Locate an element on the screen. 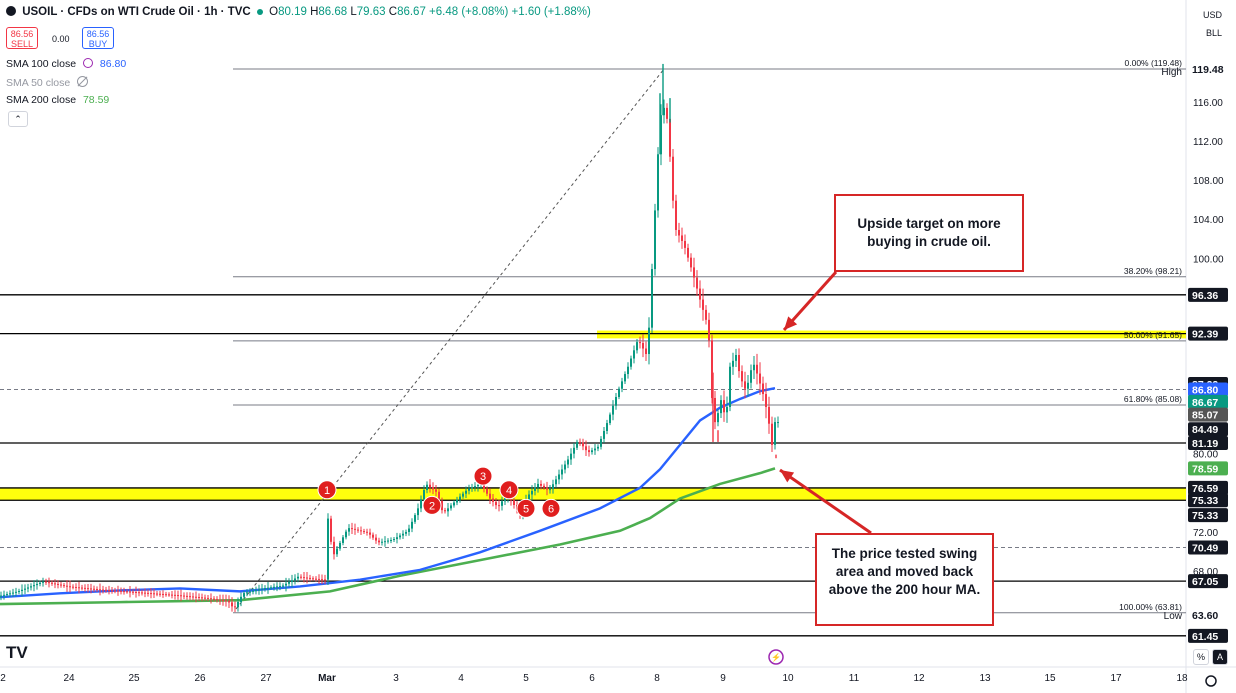 The width and height of the screenshot is (1236, 693). collapse-legend-button: ⌃ is located at coordinates (18, 119).